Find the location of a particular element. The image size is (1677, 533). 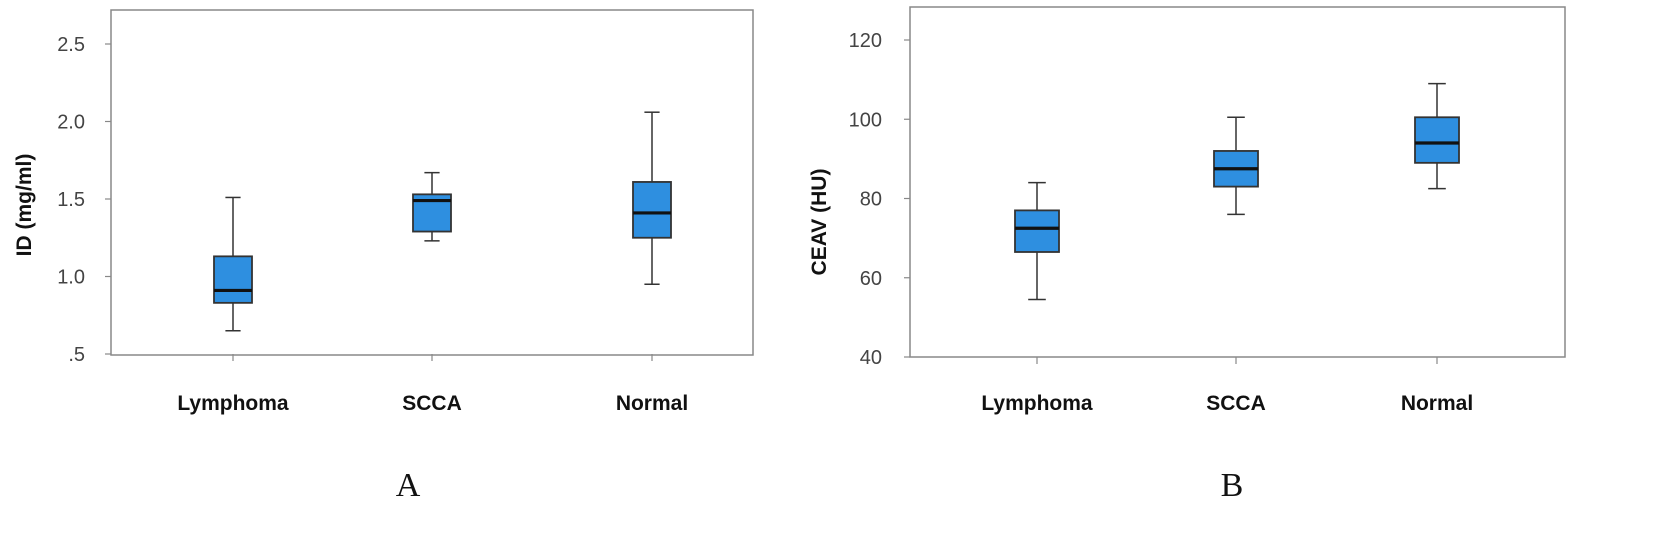

boxplot-series-a is located at coordinates (442, 221).